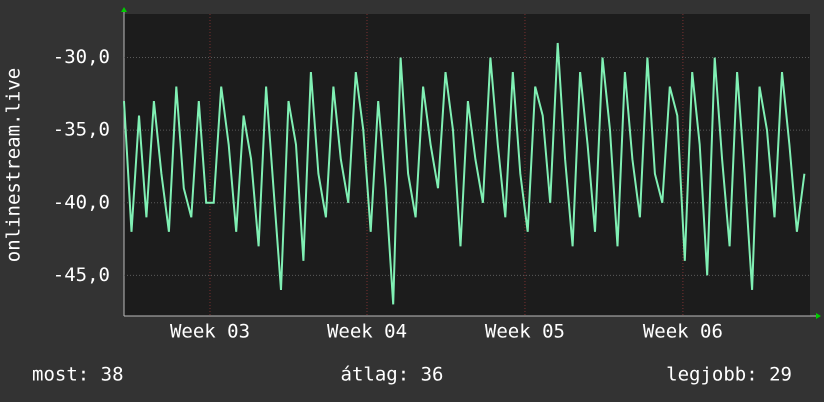 The height and width of the screenshot is (402, 824). I want to click on y-arrow, so click(124, 9).